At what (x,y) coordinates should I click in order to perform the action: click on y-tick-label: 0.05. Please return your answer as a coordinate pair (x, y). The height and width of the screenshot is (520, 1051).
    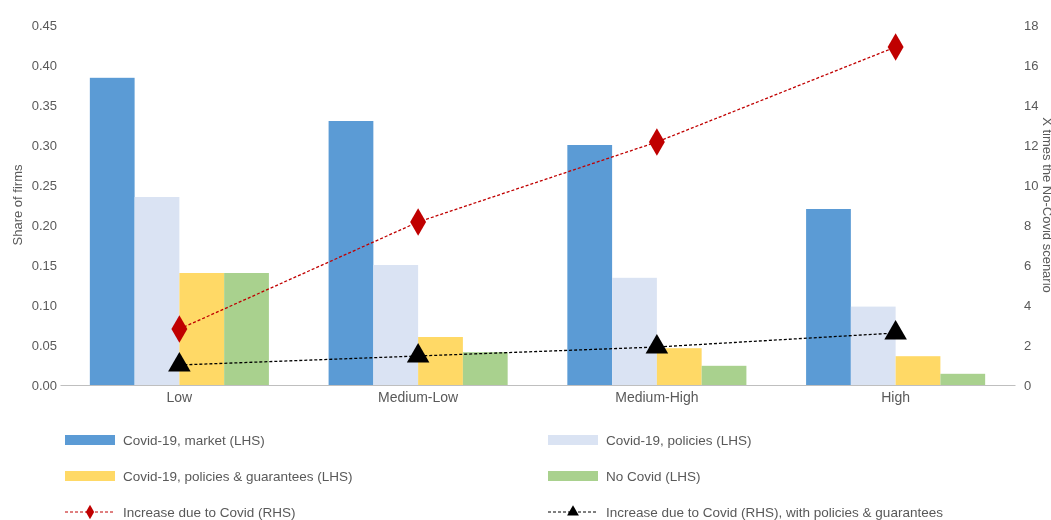
    Looking at the image, I should click on (44, 345).